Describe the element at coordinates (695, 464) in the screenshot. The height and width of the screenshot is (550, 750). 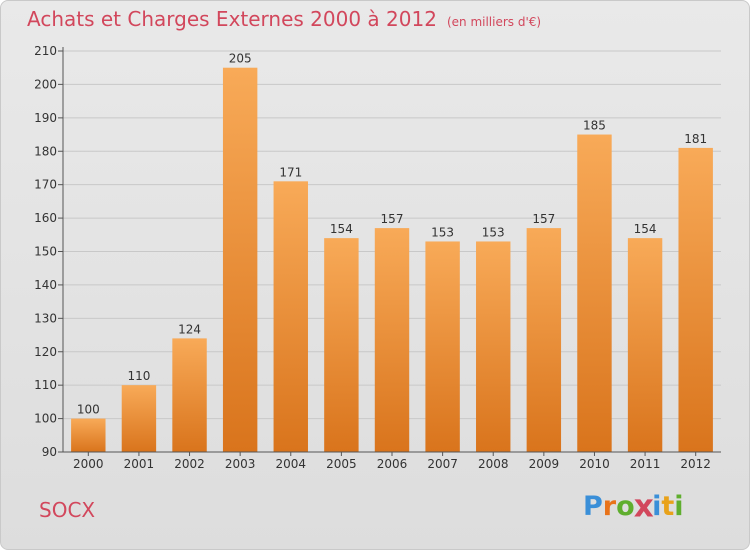
I see `x-tick-label: 2012` at that location.